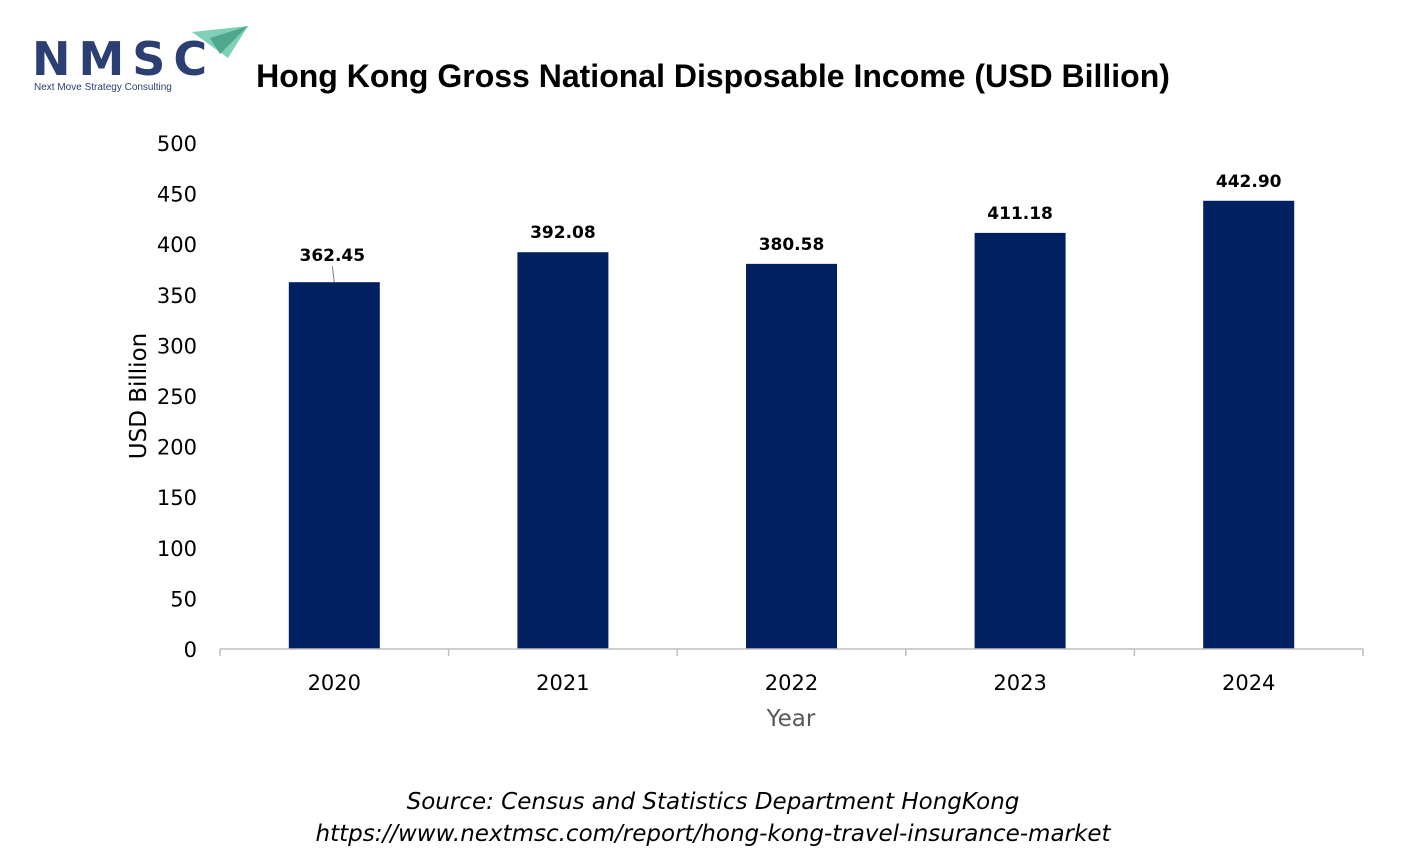 The height and width of the screenshot is (866, 1426). I want to click on x-tick-label: 2023, so click(1019, 683).